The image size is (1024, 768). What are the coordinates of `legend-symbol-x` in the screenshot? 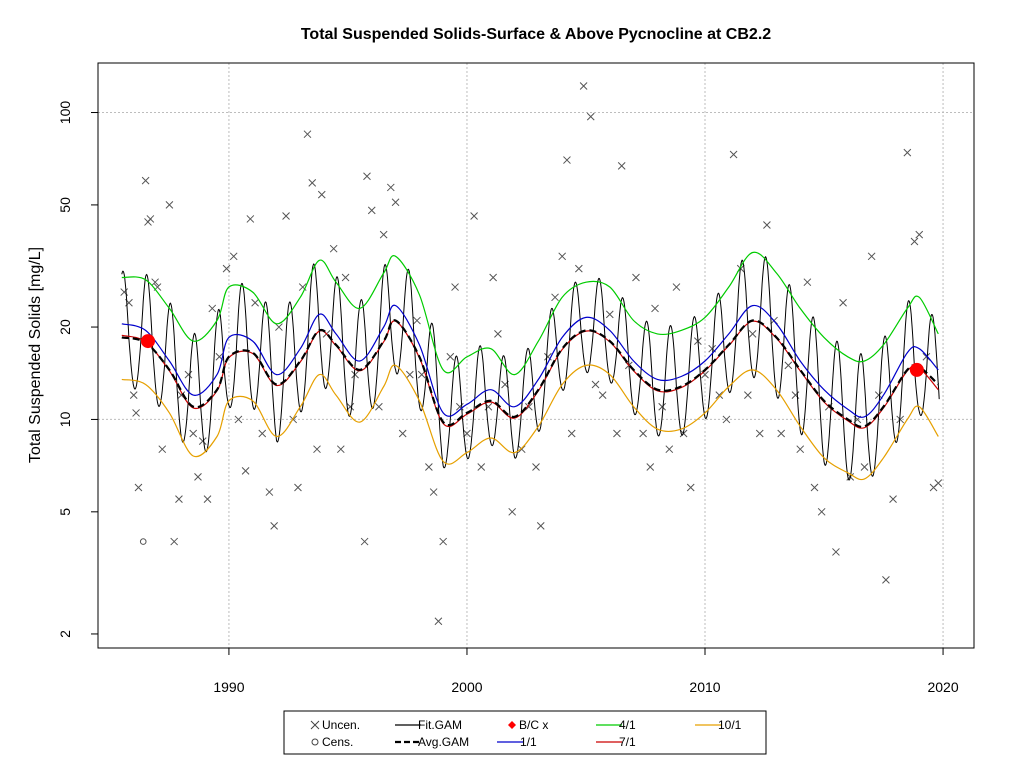 It's located at (315, 725).